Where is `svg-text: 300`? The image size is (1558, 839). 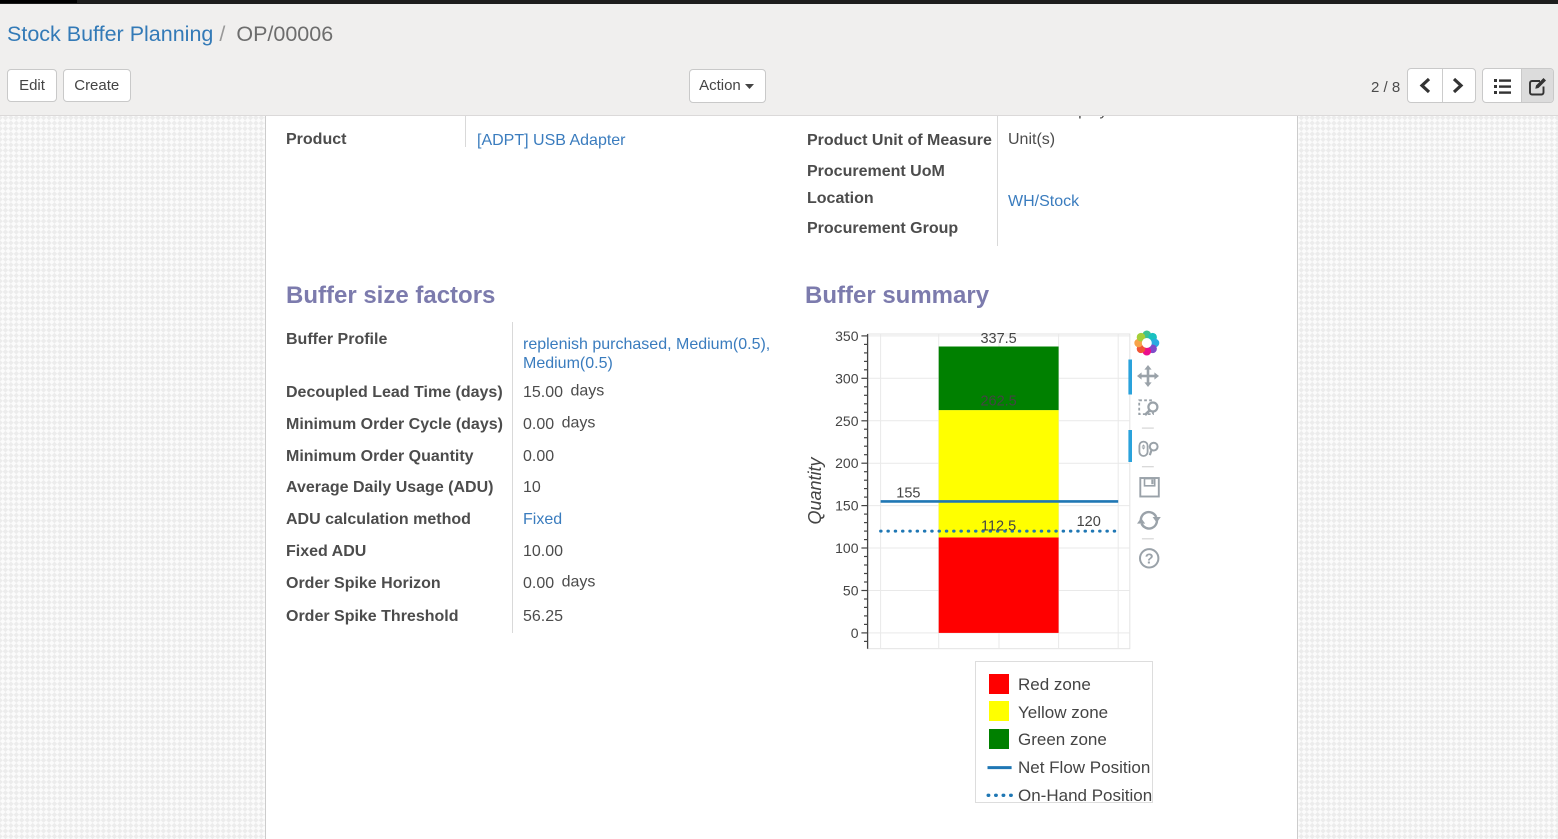
svg-text: 300 is located at coordinates (847, 378).